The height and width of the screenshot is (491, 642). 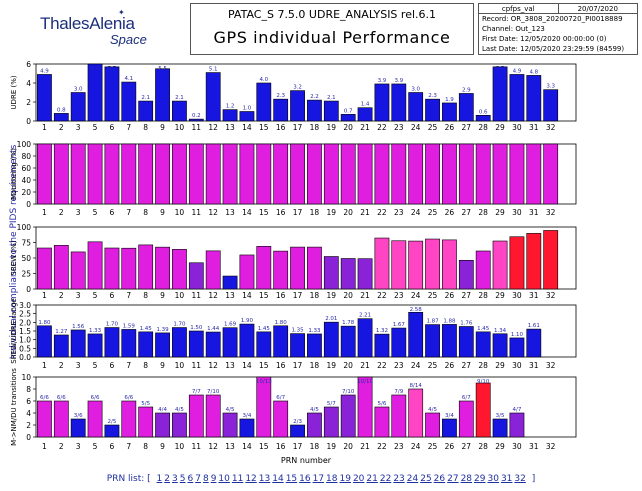 What do you see at coordinates (247, 109) in the screenshot?
I see `bar-value-label: 1.0` at bounding box center [247, 109].